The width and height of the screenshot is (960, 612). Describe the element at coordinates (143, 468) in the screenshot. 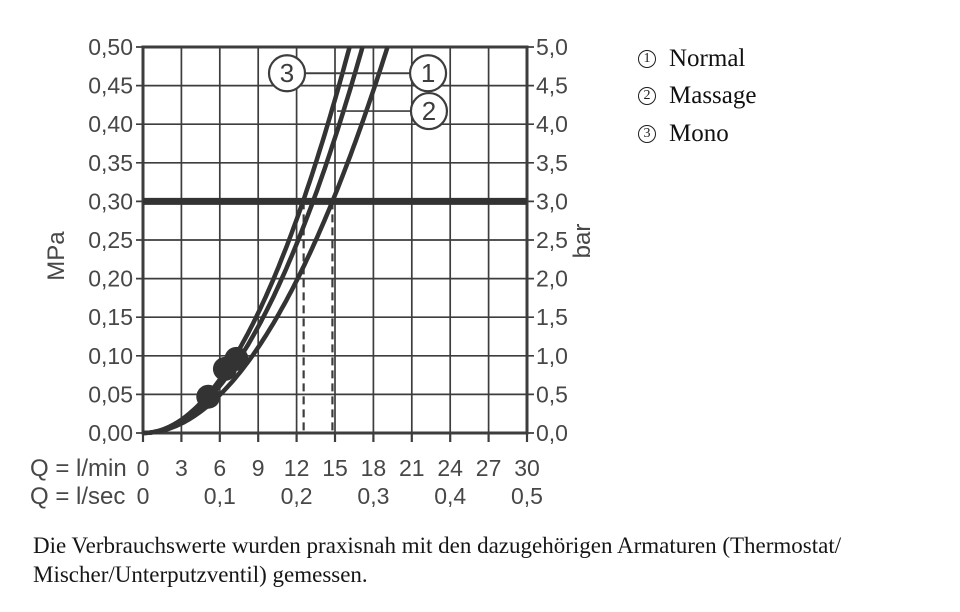

I see `x-lmin-tick-label: 0` at that location.